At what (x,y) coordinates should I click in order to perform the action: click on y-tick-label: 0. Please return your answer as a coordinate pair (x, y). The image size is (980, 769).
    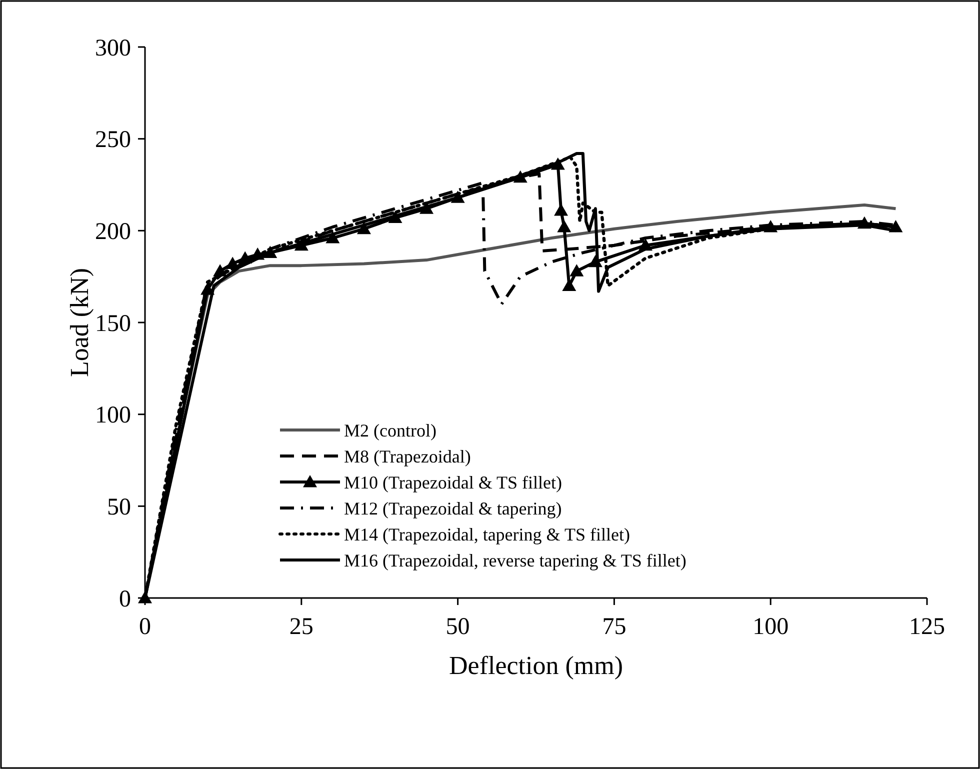
    Looking at the image, I should click on (125, 599).